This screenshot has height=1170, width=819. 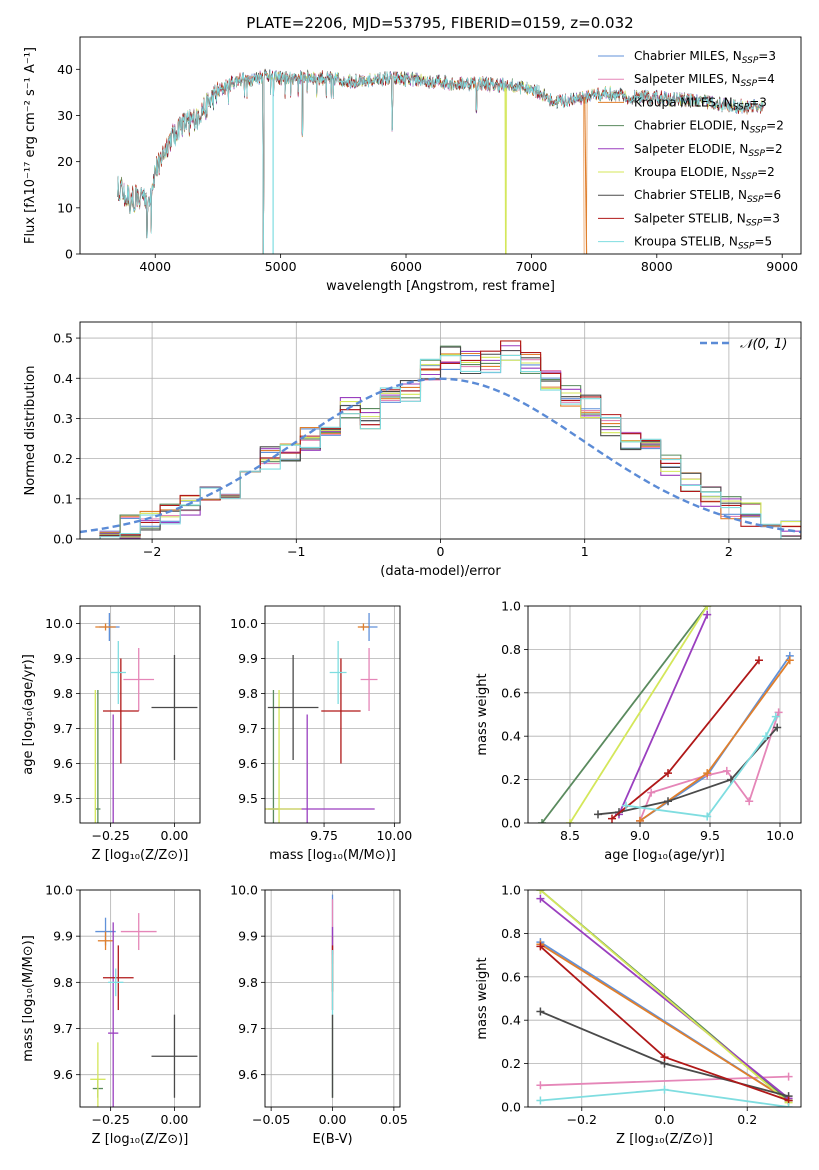 What do you see at coordinates (332, 855) in the screenshot?
I see `x-axis-label: mass [log₁₀(M/M⊙)]` at bounding box center [332, 855].